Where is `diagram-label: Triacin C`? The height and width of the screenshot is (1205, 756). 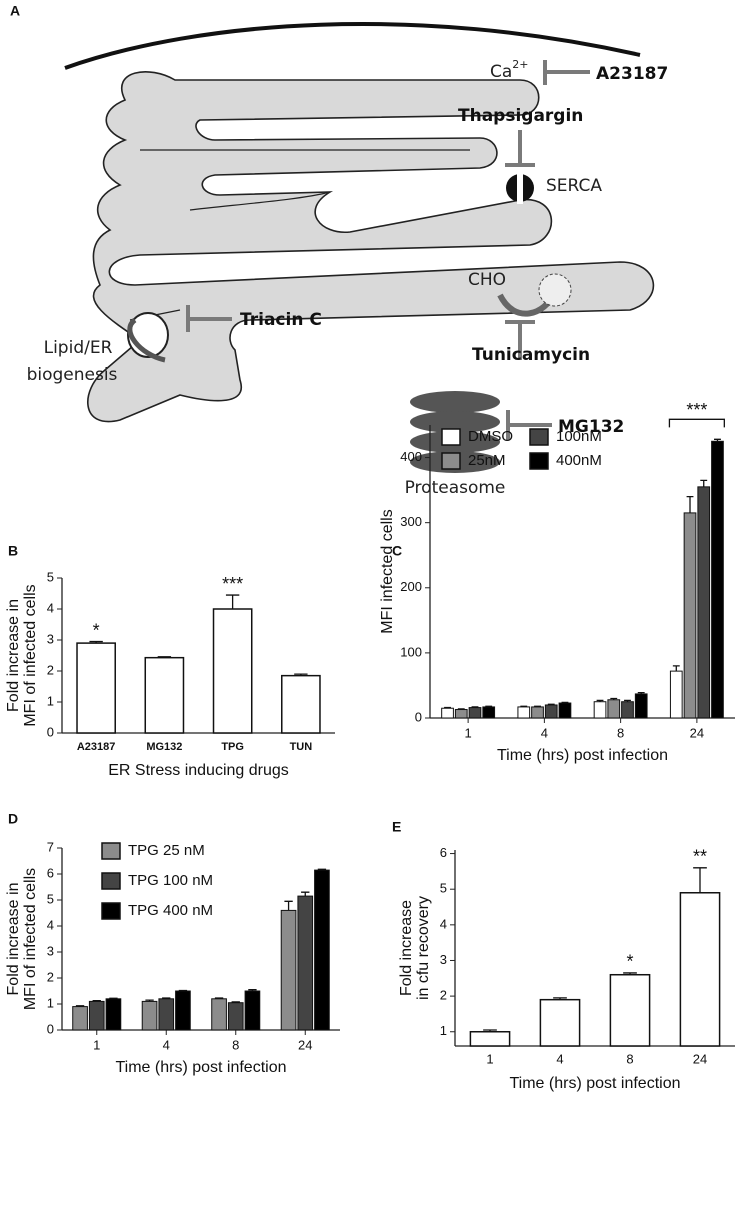 diagram-label: Triacin C is located at coordinates (281, 320).